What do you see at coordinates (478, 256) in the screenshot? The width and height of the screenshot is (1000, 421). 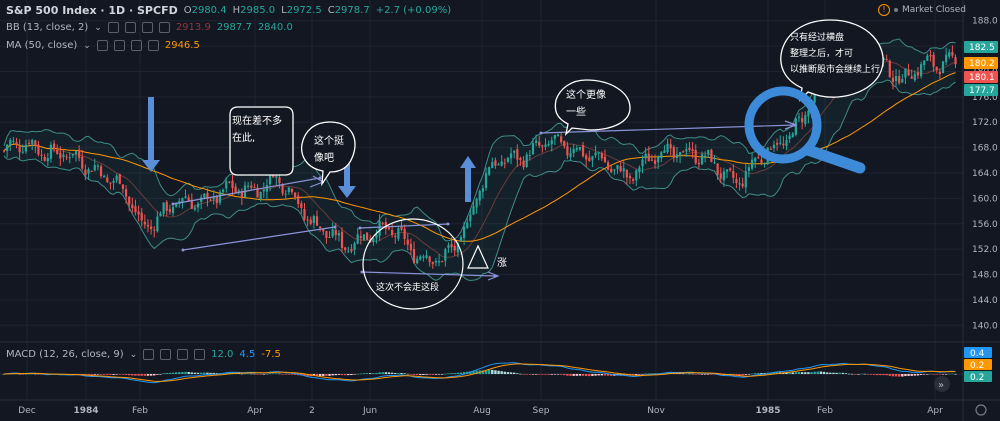 I see `triangle-marker` at bounding box center [478, 256].